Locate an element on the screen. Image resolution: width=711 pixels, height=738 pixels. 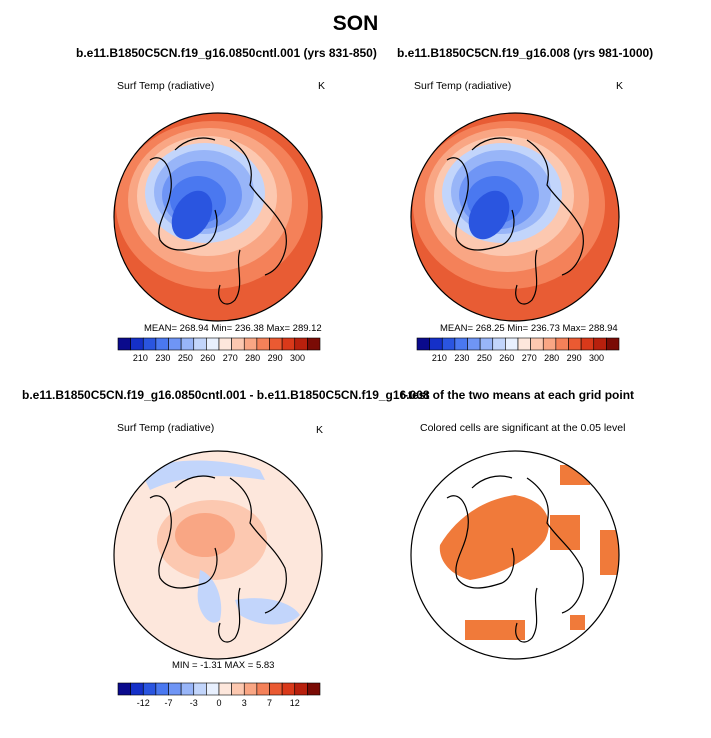
panel4-significant-ne is located at coordinates (575, 475).